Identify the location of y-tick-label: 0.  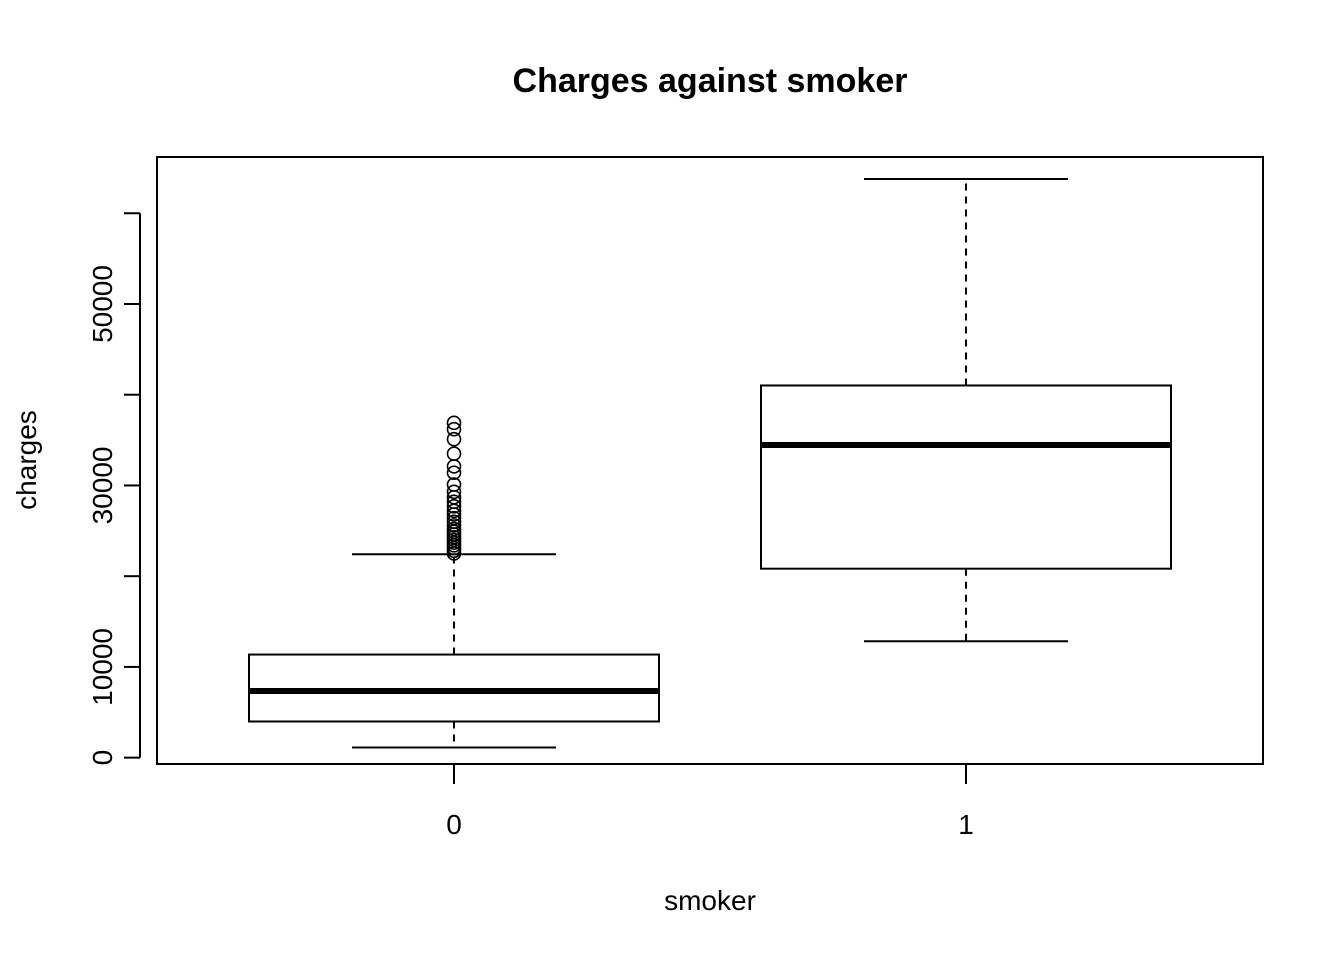
(102, 758).